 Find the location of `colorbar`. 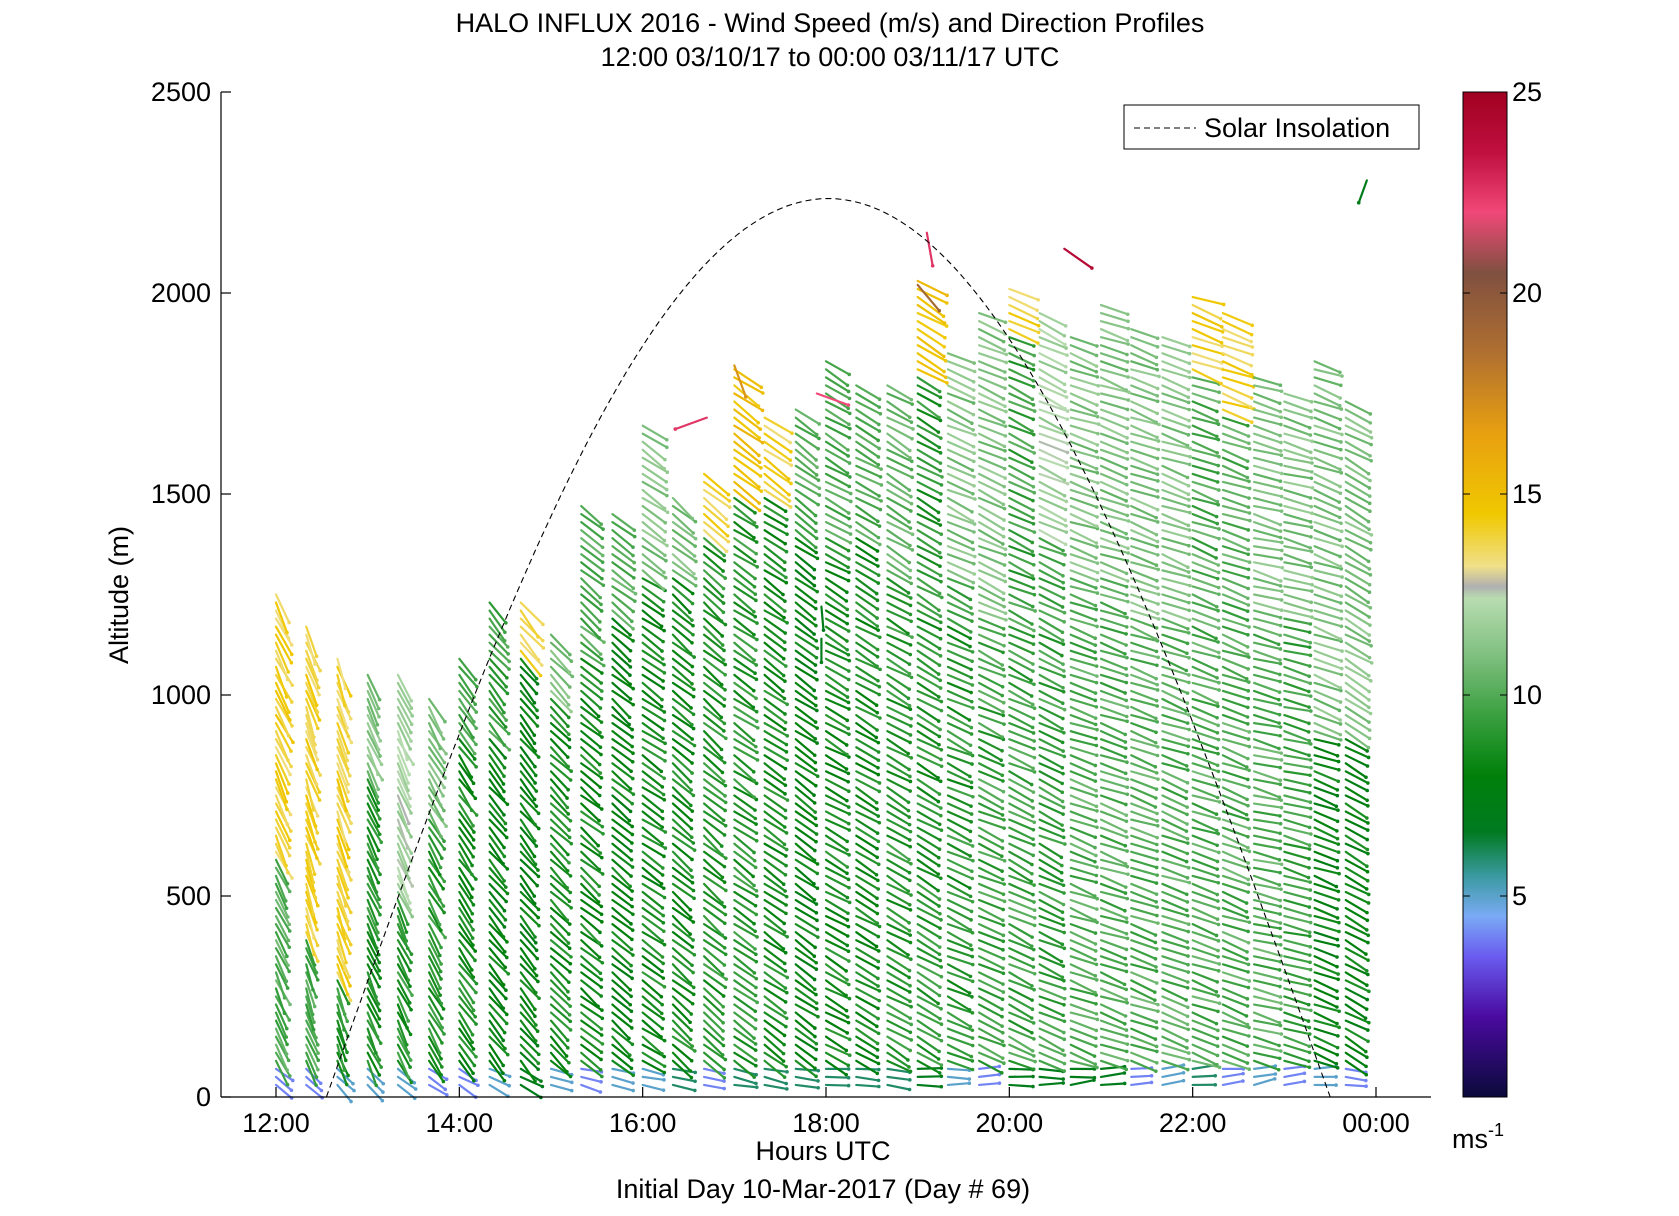

colorbar is located at coordinates (1485, 594).